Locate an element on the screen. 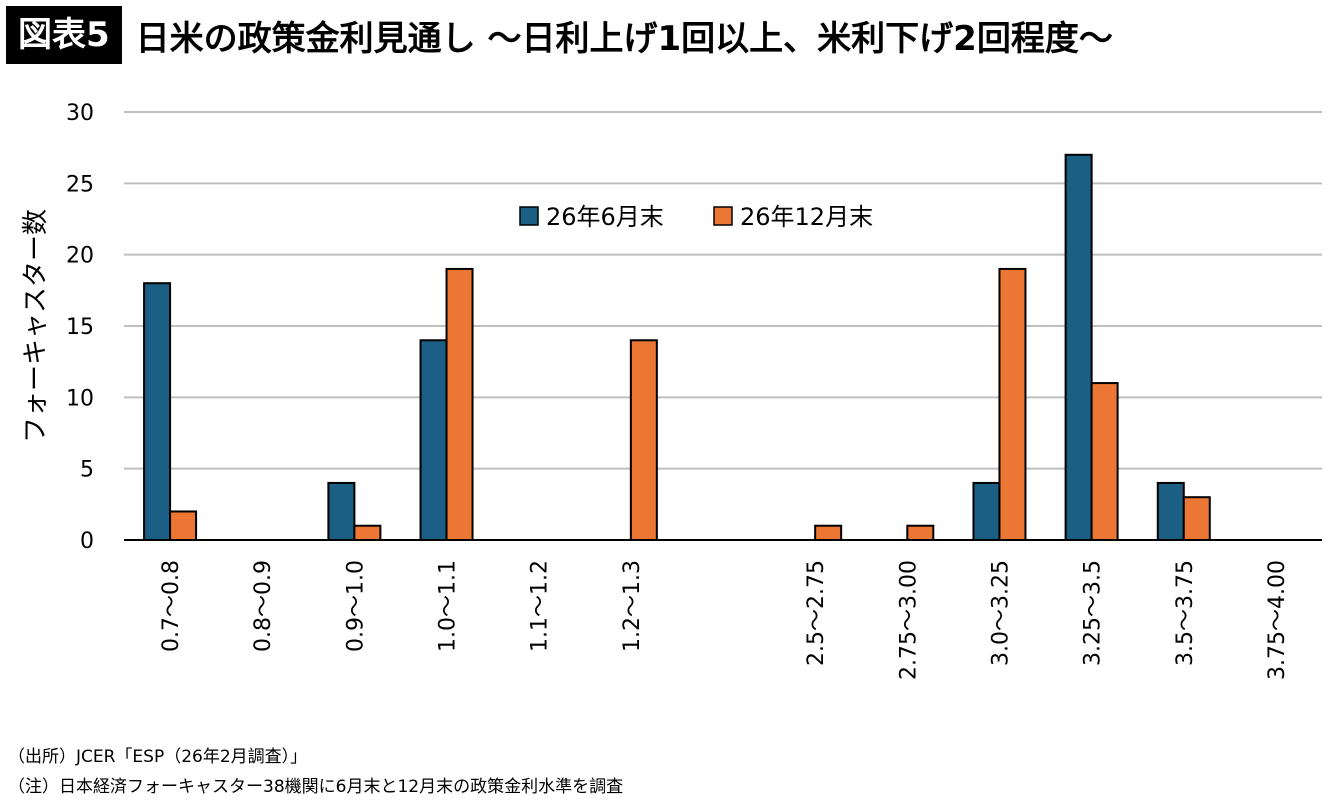  y-tick-label: 0 is located at coordinates (87, 541).